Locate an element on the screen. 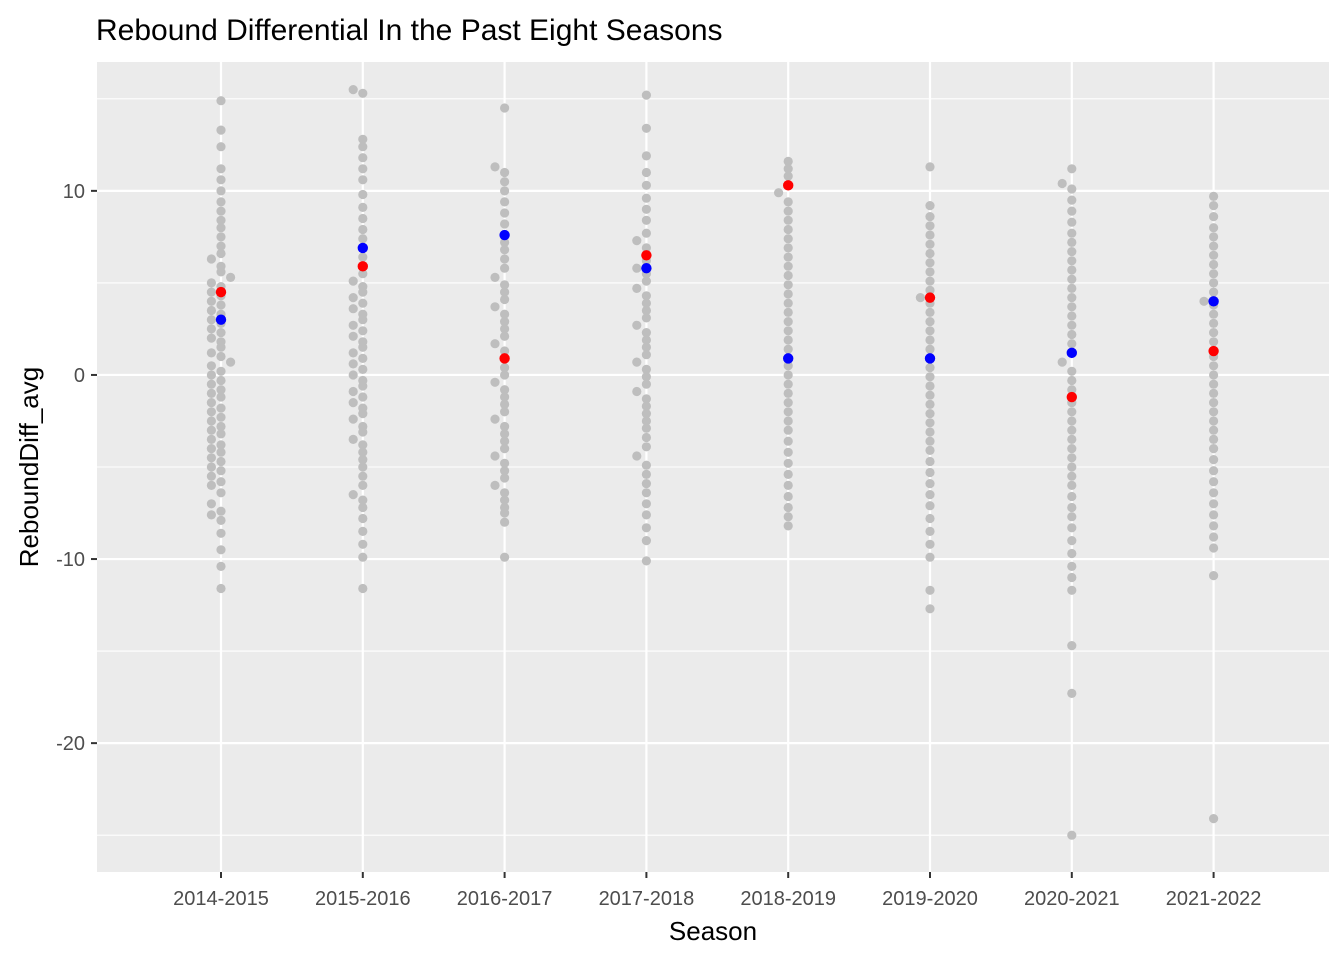  y-axis-title: ReboundDiff_avg is located at coordinates (29, 467).